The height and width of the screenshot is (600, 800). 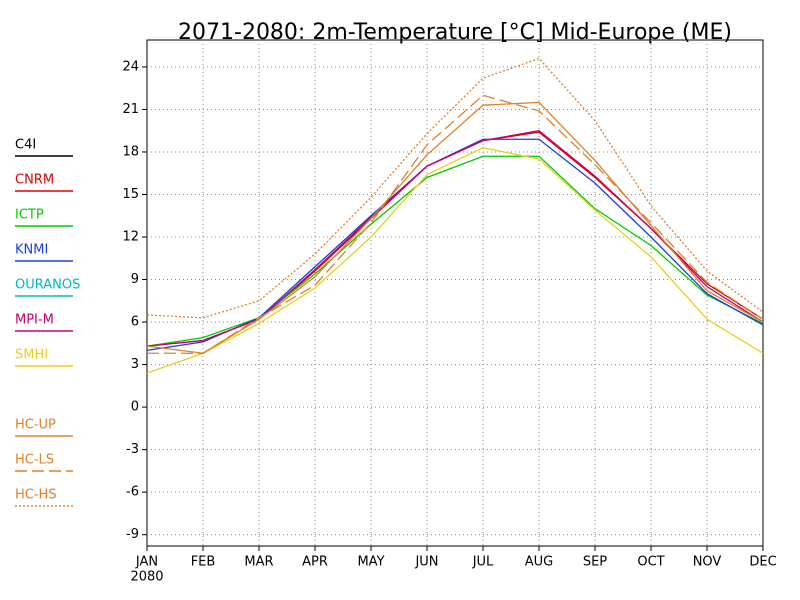 What do you see at coordinates (31, 250) in the screenshot?
I see `legend-label: KNMI` at bounding box center [31, 250].